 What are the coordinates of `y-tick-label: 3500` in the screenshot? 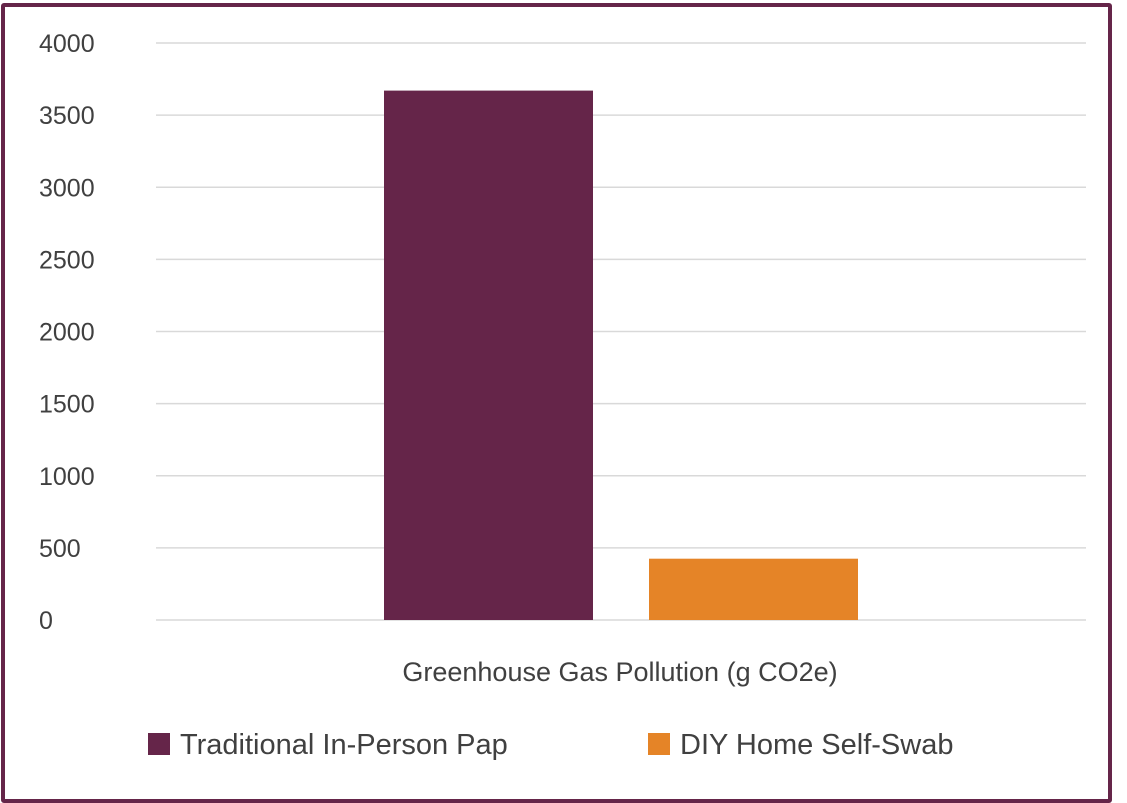 It's located at (67, 116).